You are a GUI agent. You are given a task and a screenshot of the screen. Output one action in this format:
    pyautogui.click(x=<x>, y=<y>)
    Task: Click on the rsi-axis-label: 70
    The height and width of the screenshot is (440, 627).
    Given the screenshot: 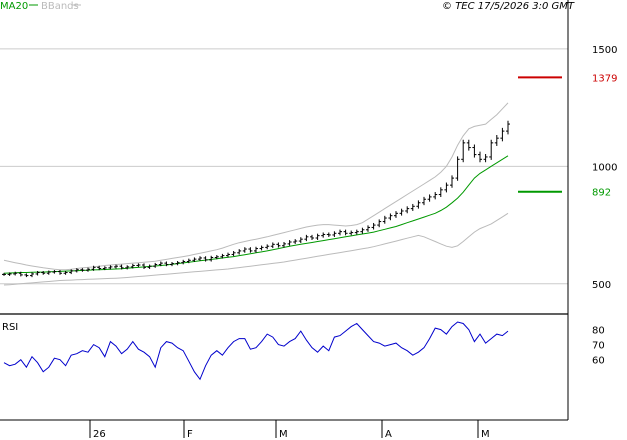 What is the action you would take?
    pyautogui.click(x=598, y=346)
    